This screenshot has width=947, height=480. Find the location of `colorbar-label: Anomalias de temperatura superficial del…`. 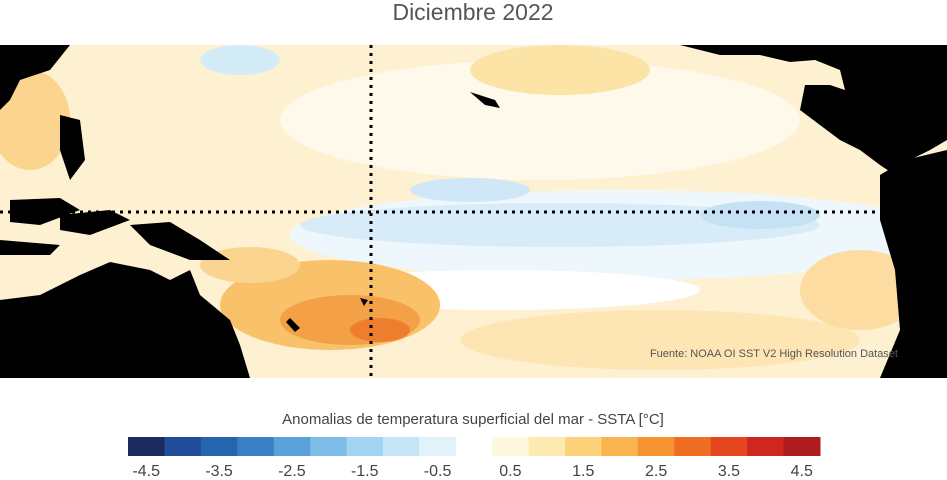

colorbar-label: Anomalias de temperatura superficial del… is located at coordinates (473, 419).